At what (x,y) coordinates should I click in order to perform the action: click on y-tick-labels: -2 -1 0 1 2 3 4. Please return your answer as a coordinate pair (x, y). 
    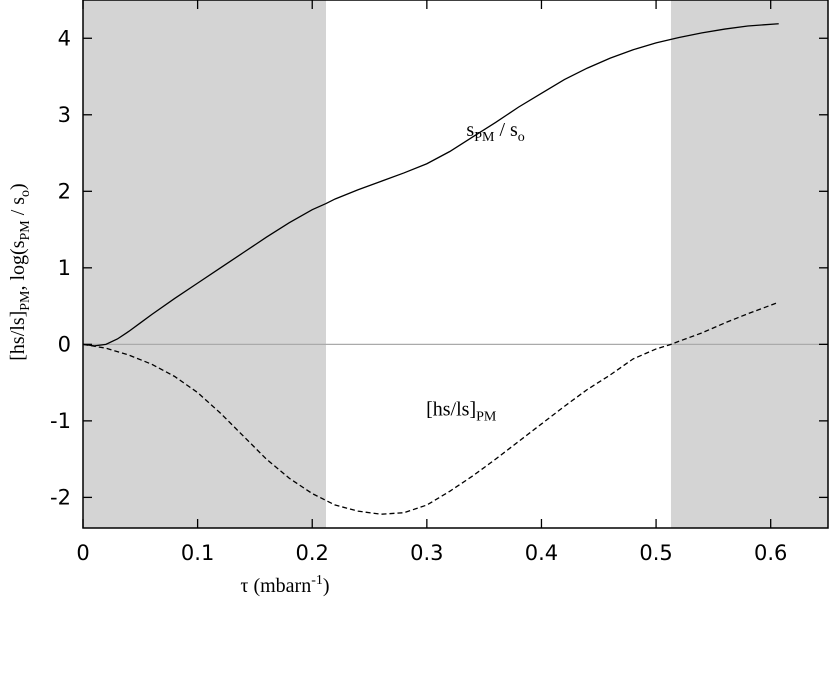
    Looking at the image, I should click on (60, 267).